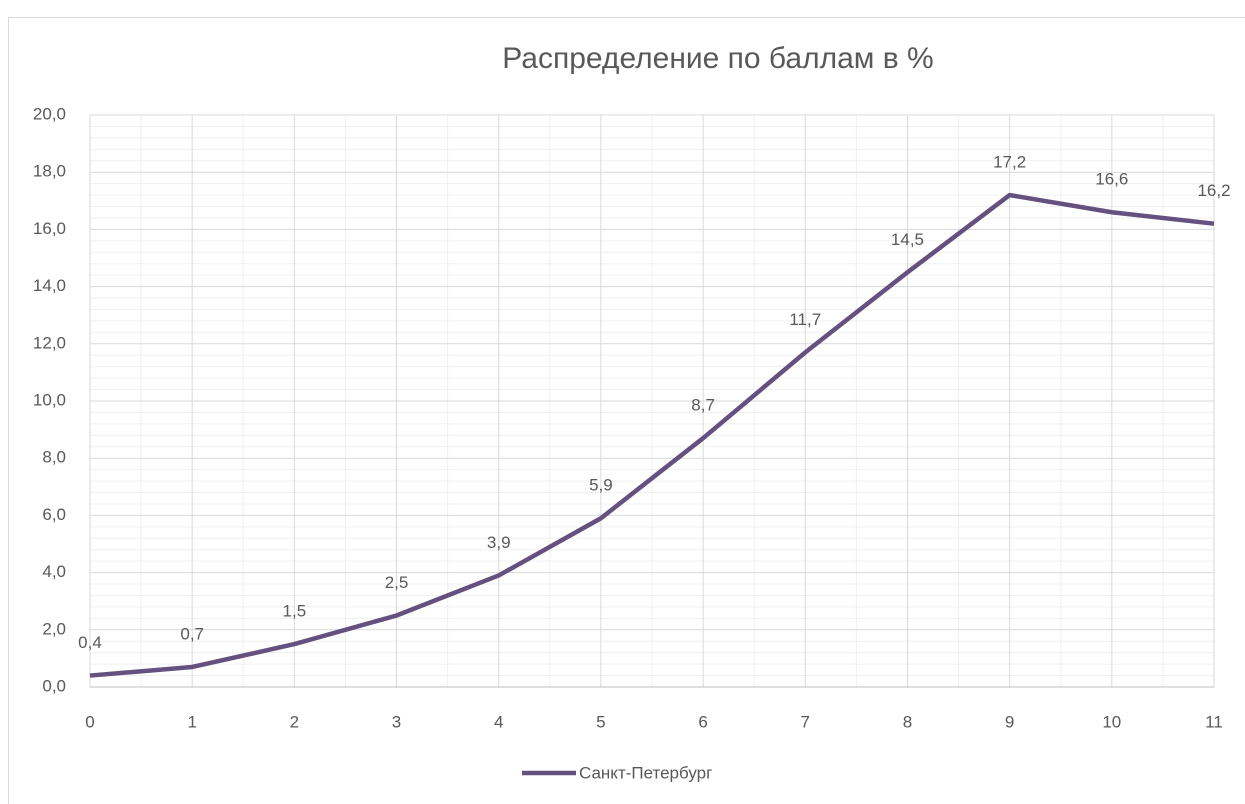 This screenshot has width=1245, height=804. I want to click on y-tick-label: 2,0, so click(54, 628).